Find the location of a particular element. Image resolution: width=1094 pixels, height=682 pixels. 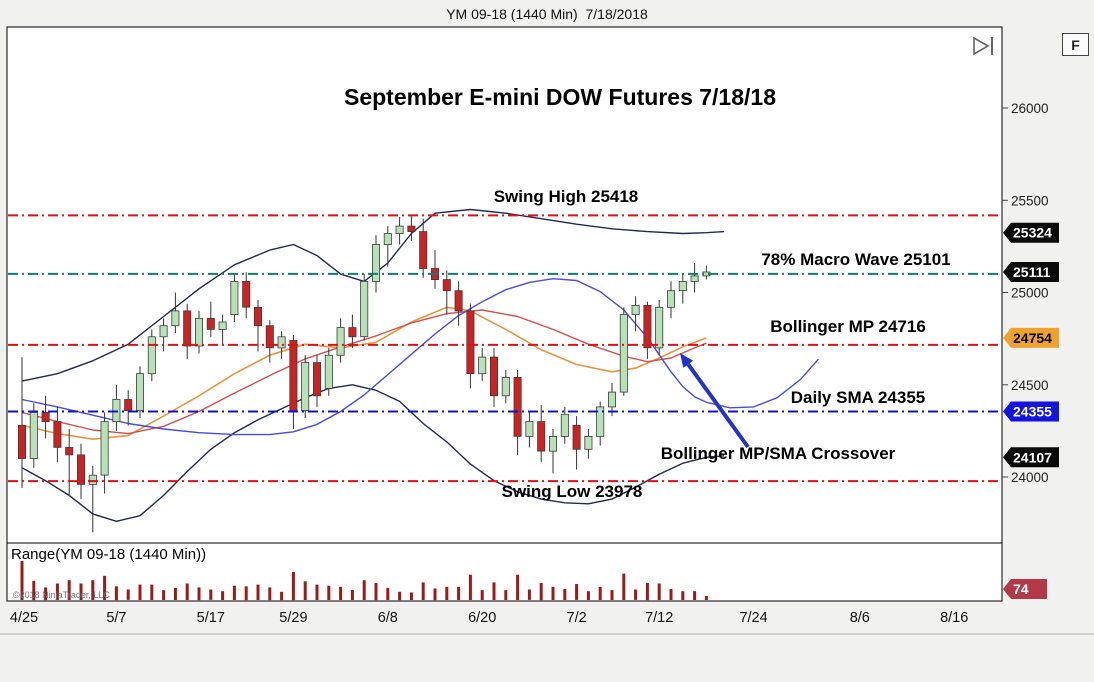

candle-4/26 is located at coordinates (33, 435).